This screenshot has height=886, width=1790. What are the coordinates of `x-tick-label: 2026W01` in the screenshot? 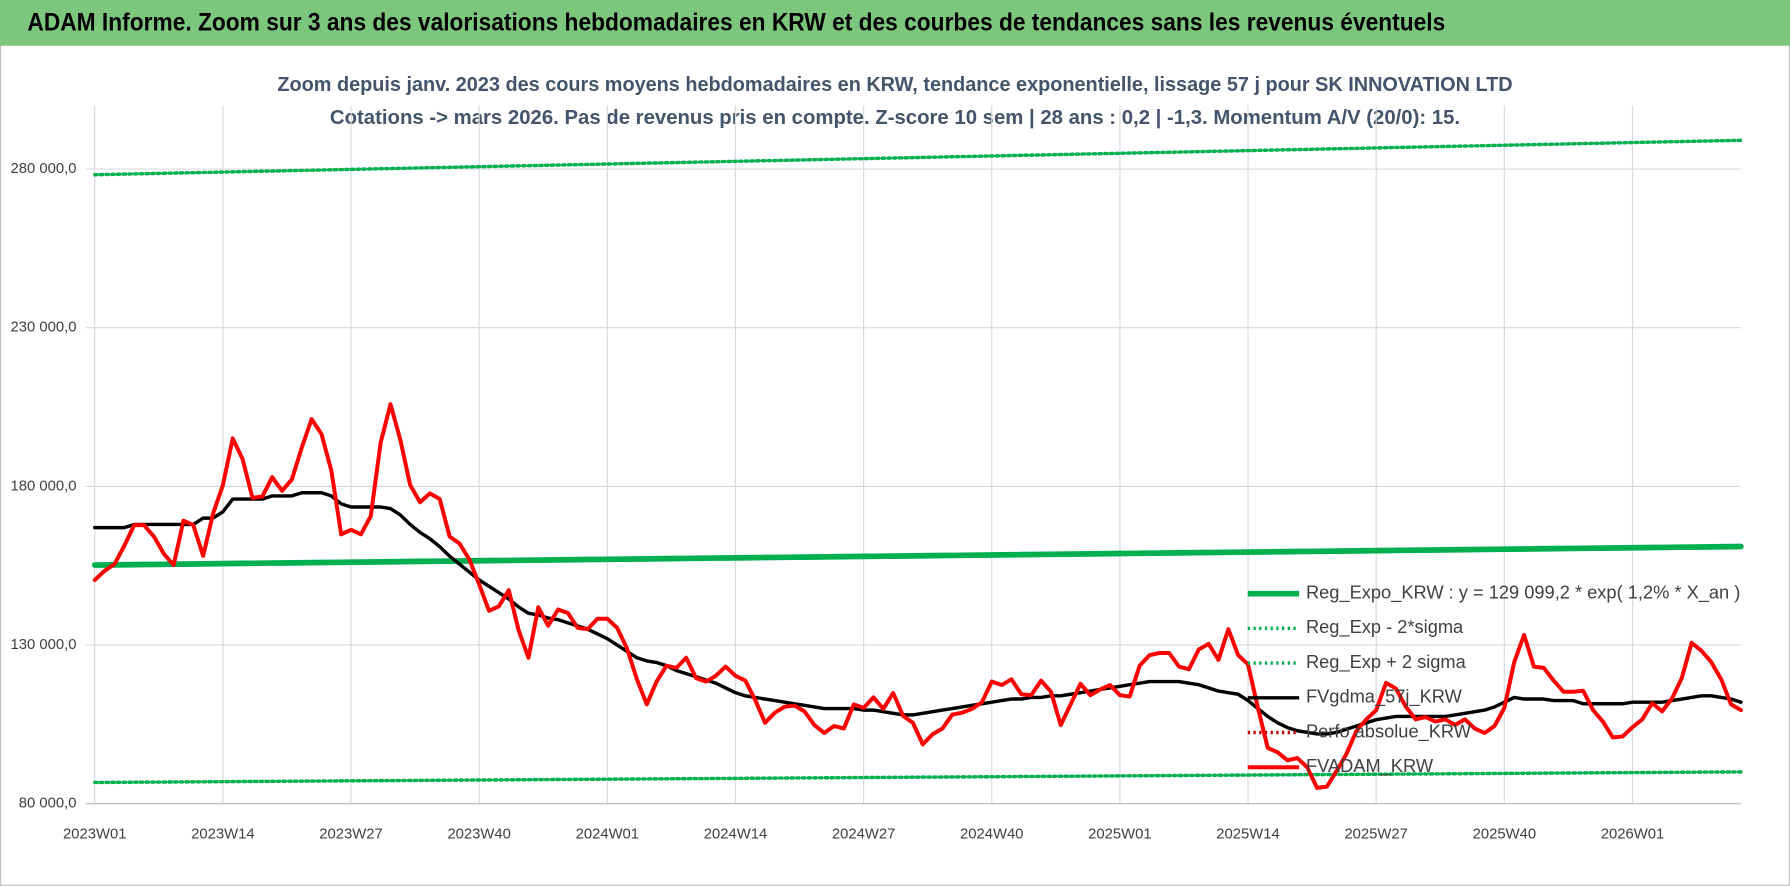 It's located at (1632, 834).